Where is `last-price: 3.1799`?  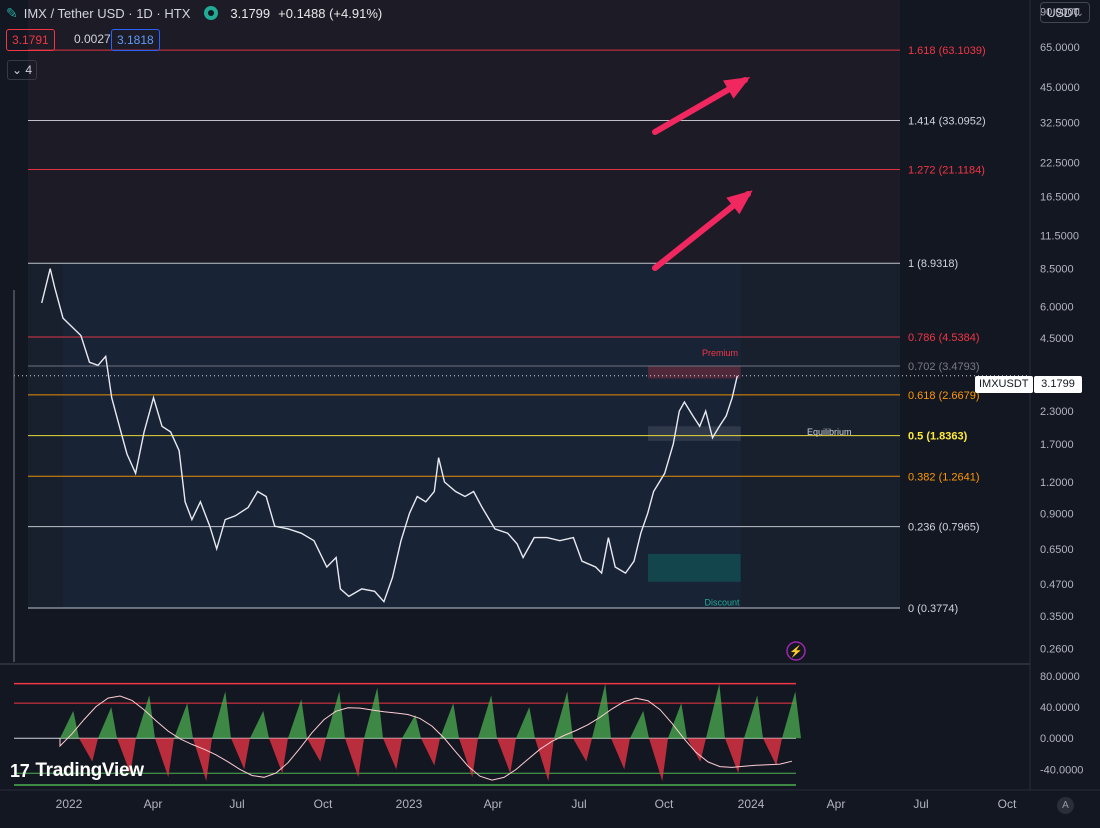 last-price: 3.1799 is located at coordinates (250, 13).